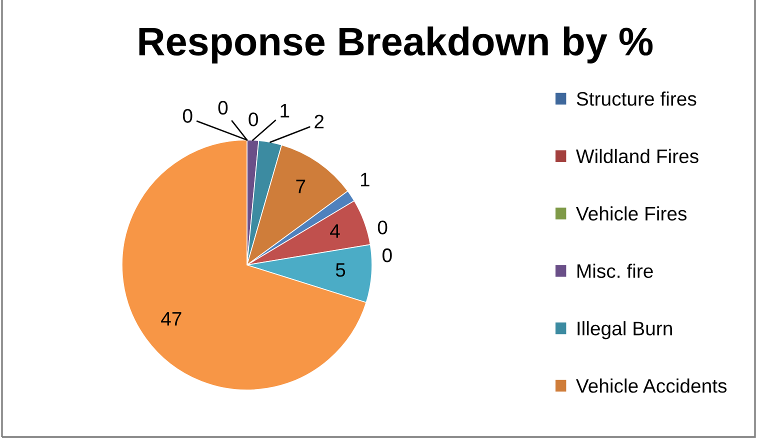 The image size is (757, 447). Describe the element at coordinates (625, 330) in the screenshot. I see `legend-label: Illegal Burn` at that location.